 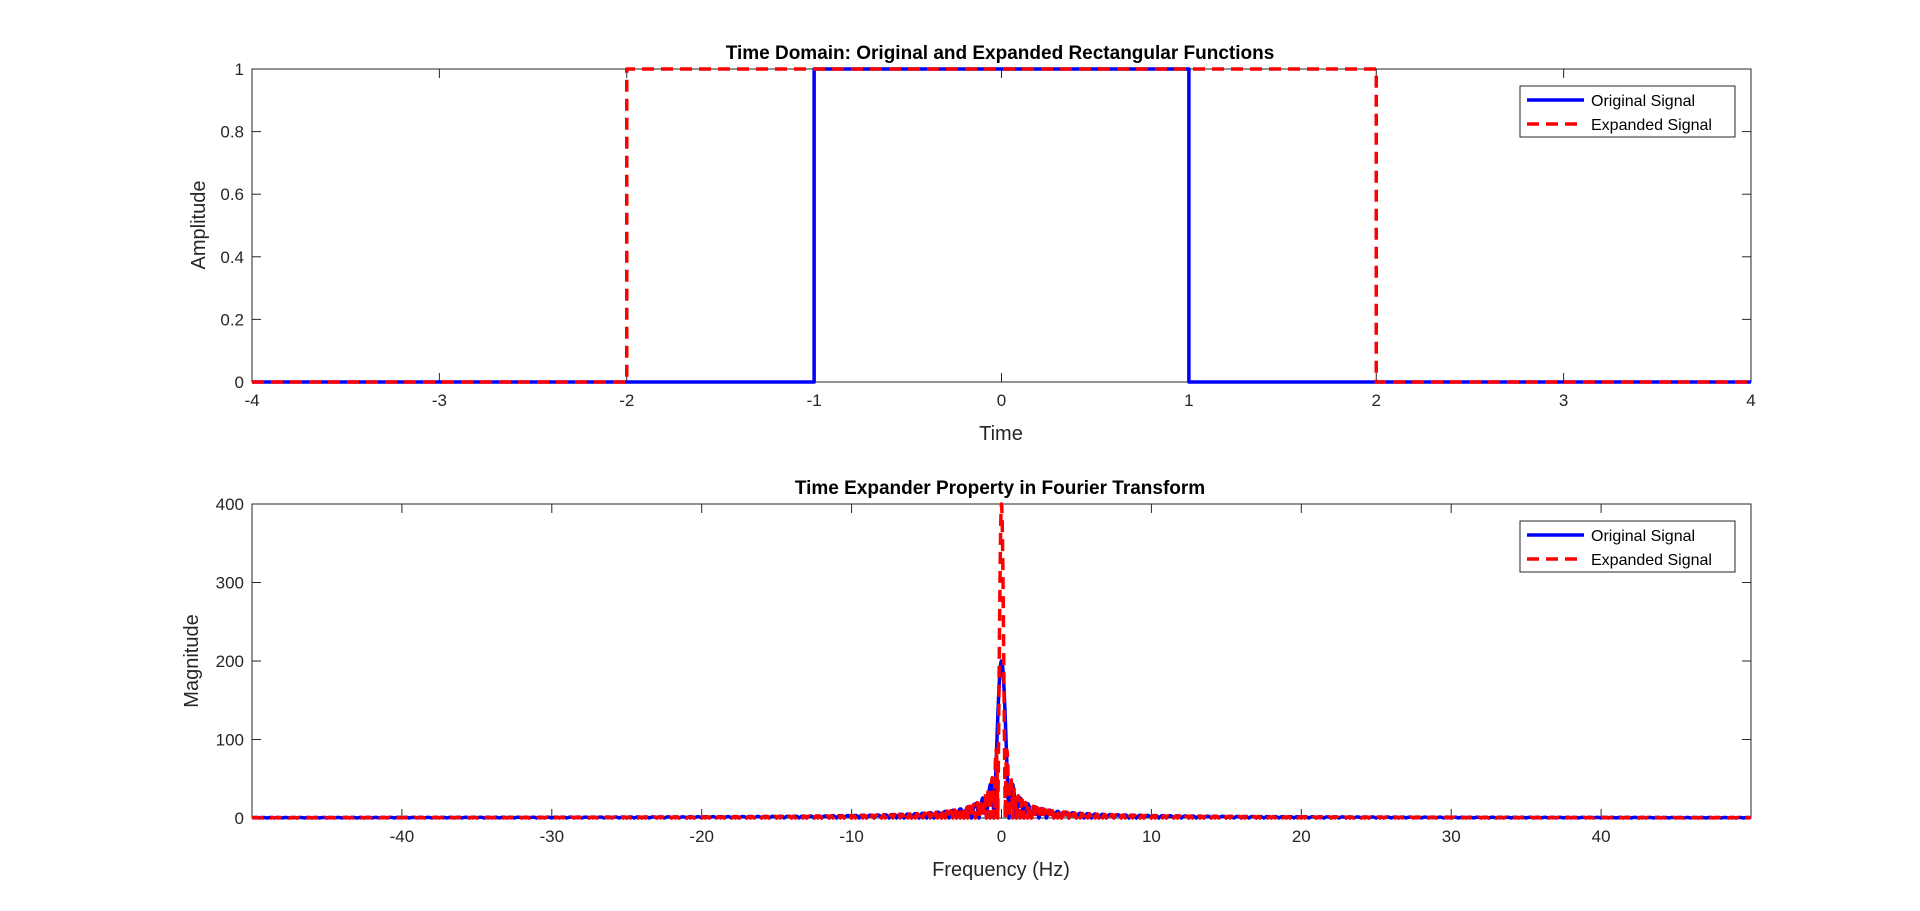 What do you see at coordinates (199, 225) in the screenshot?
I see `time-domain-ylabel: Amplitude` at bounding box center [199, 225].